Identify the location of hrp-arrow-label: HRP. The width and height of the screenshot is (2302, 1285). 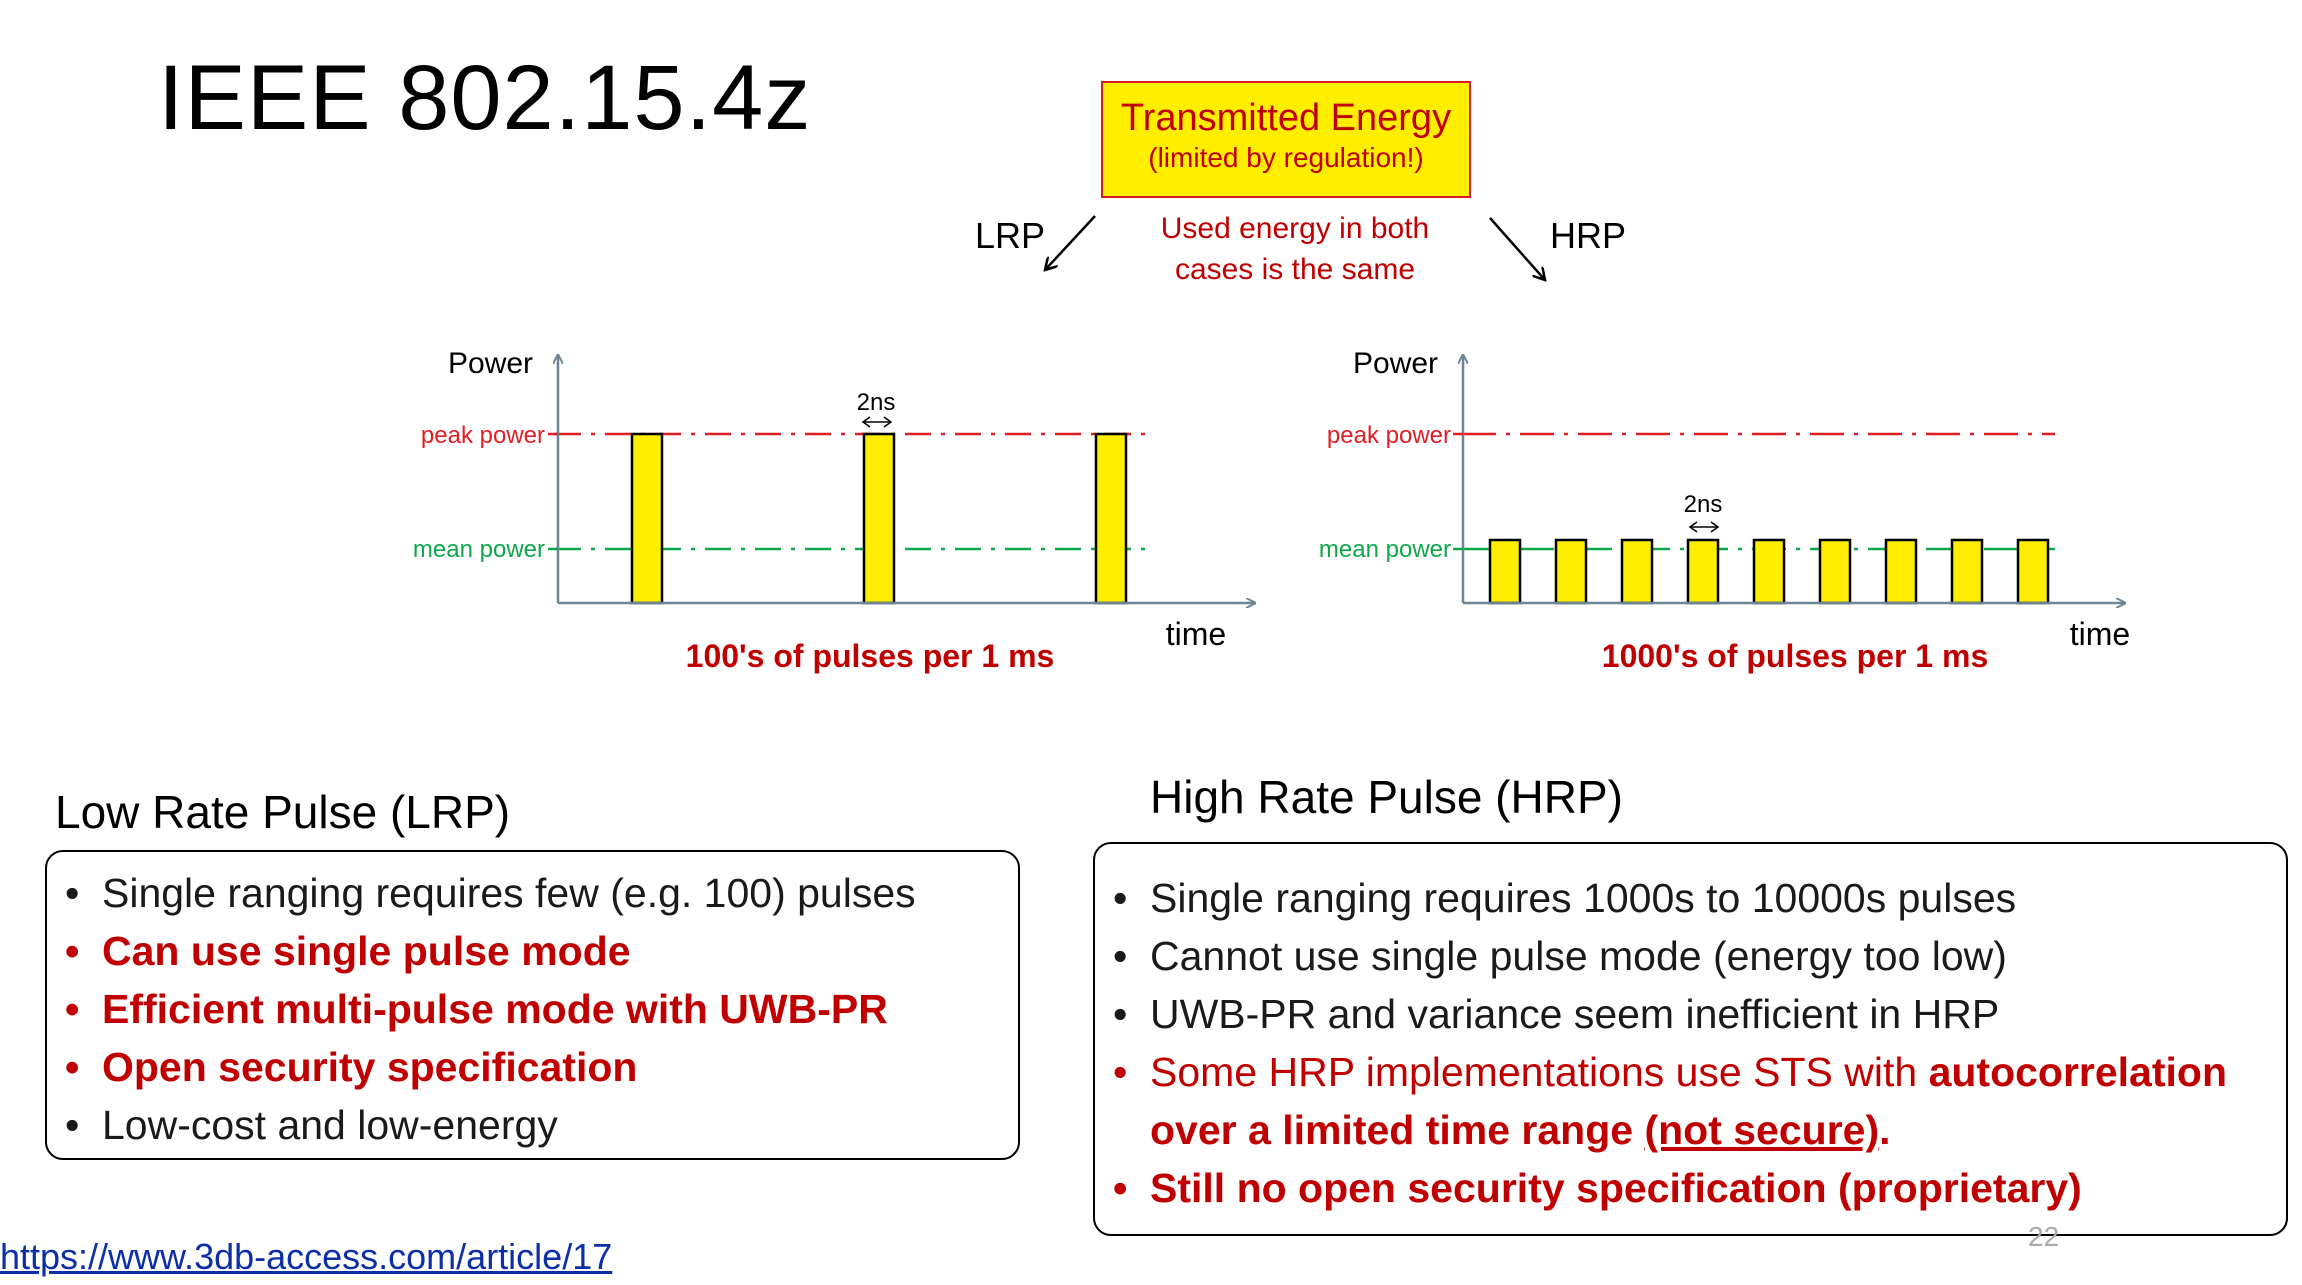
(1588, 235).